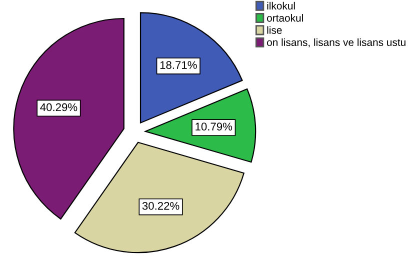  What do you see at coordinates (285, 18) in the screenshot?
I see `legend-label: ortaokul` at bounding box center [285, 18].